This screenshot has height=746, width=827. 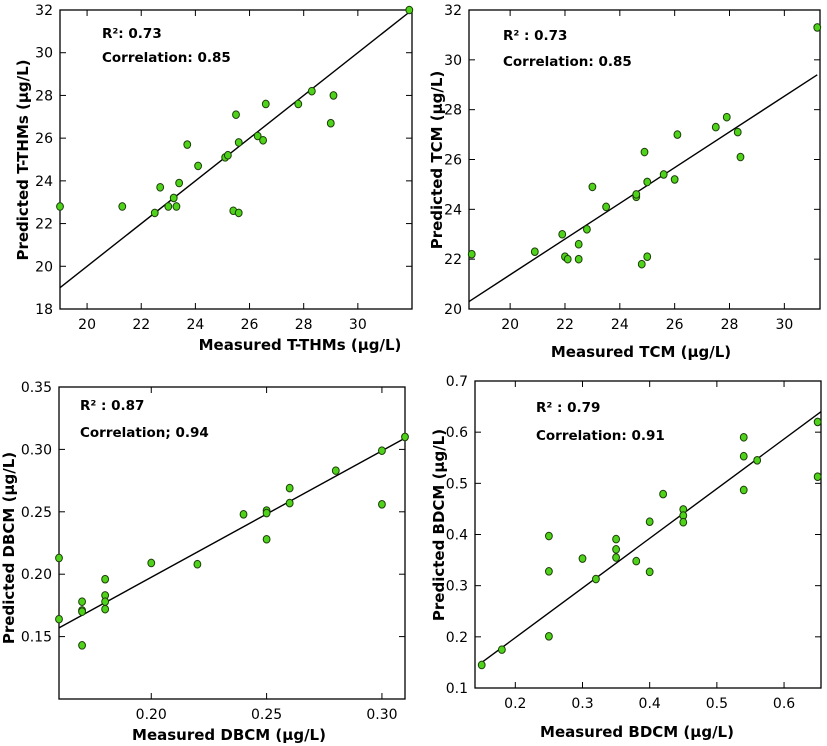 What do you see at coordinates (437, 160) in the screenshot?
I see `y-axis-label: Predicted TCM (μg/L)` at bounding box center [437, 160].